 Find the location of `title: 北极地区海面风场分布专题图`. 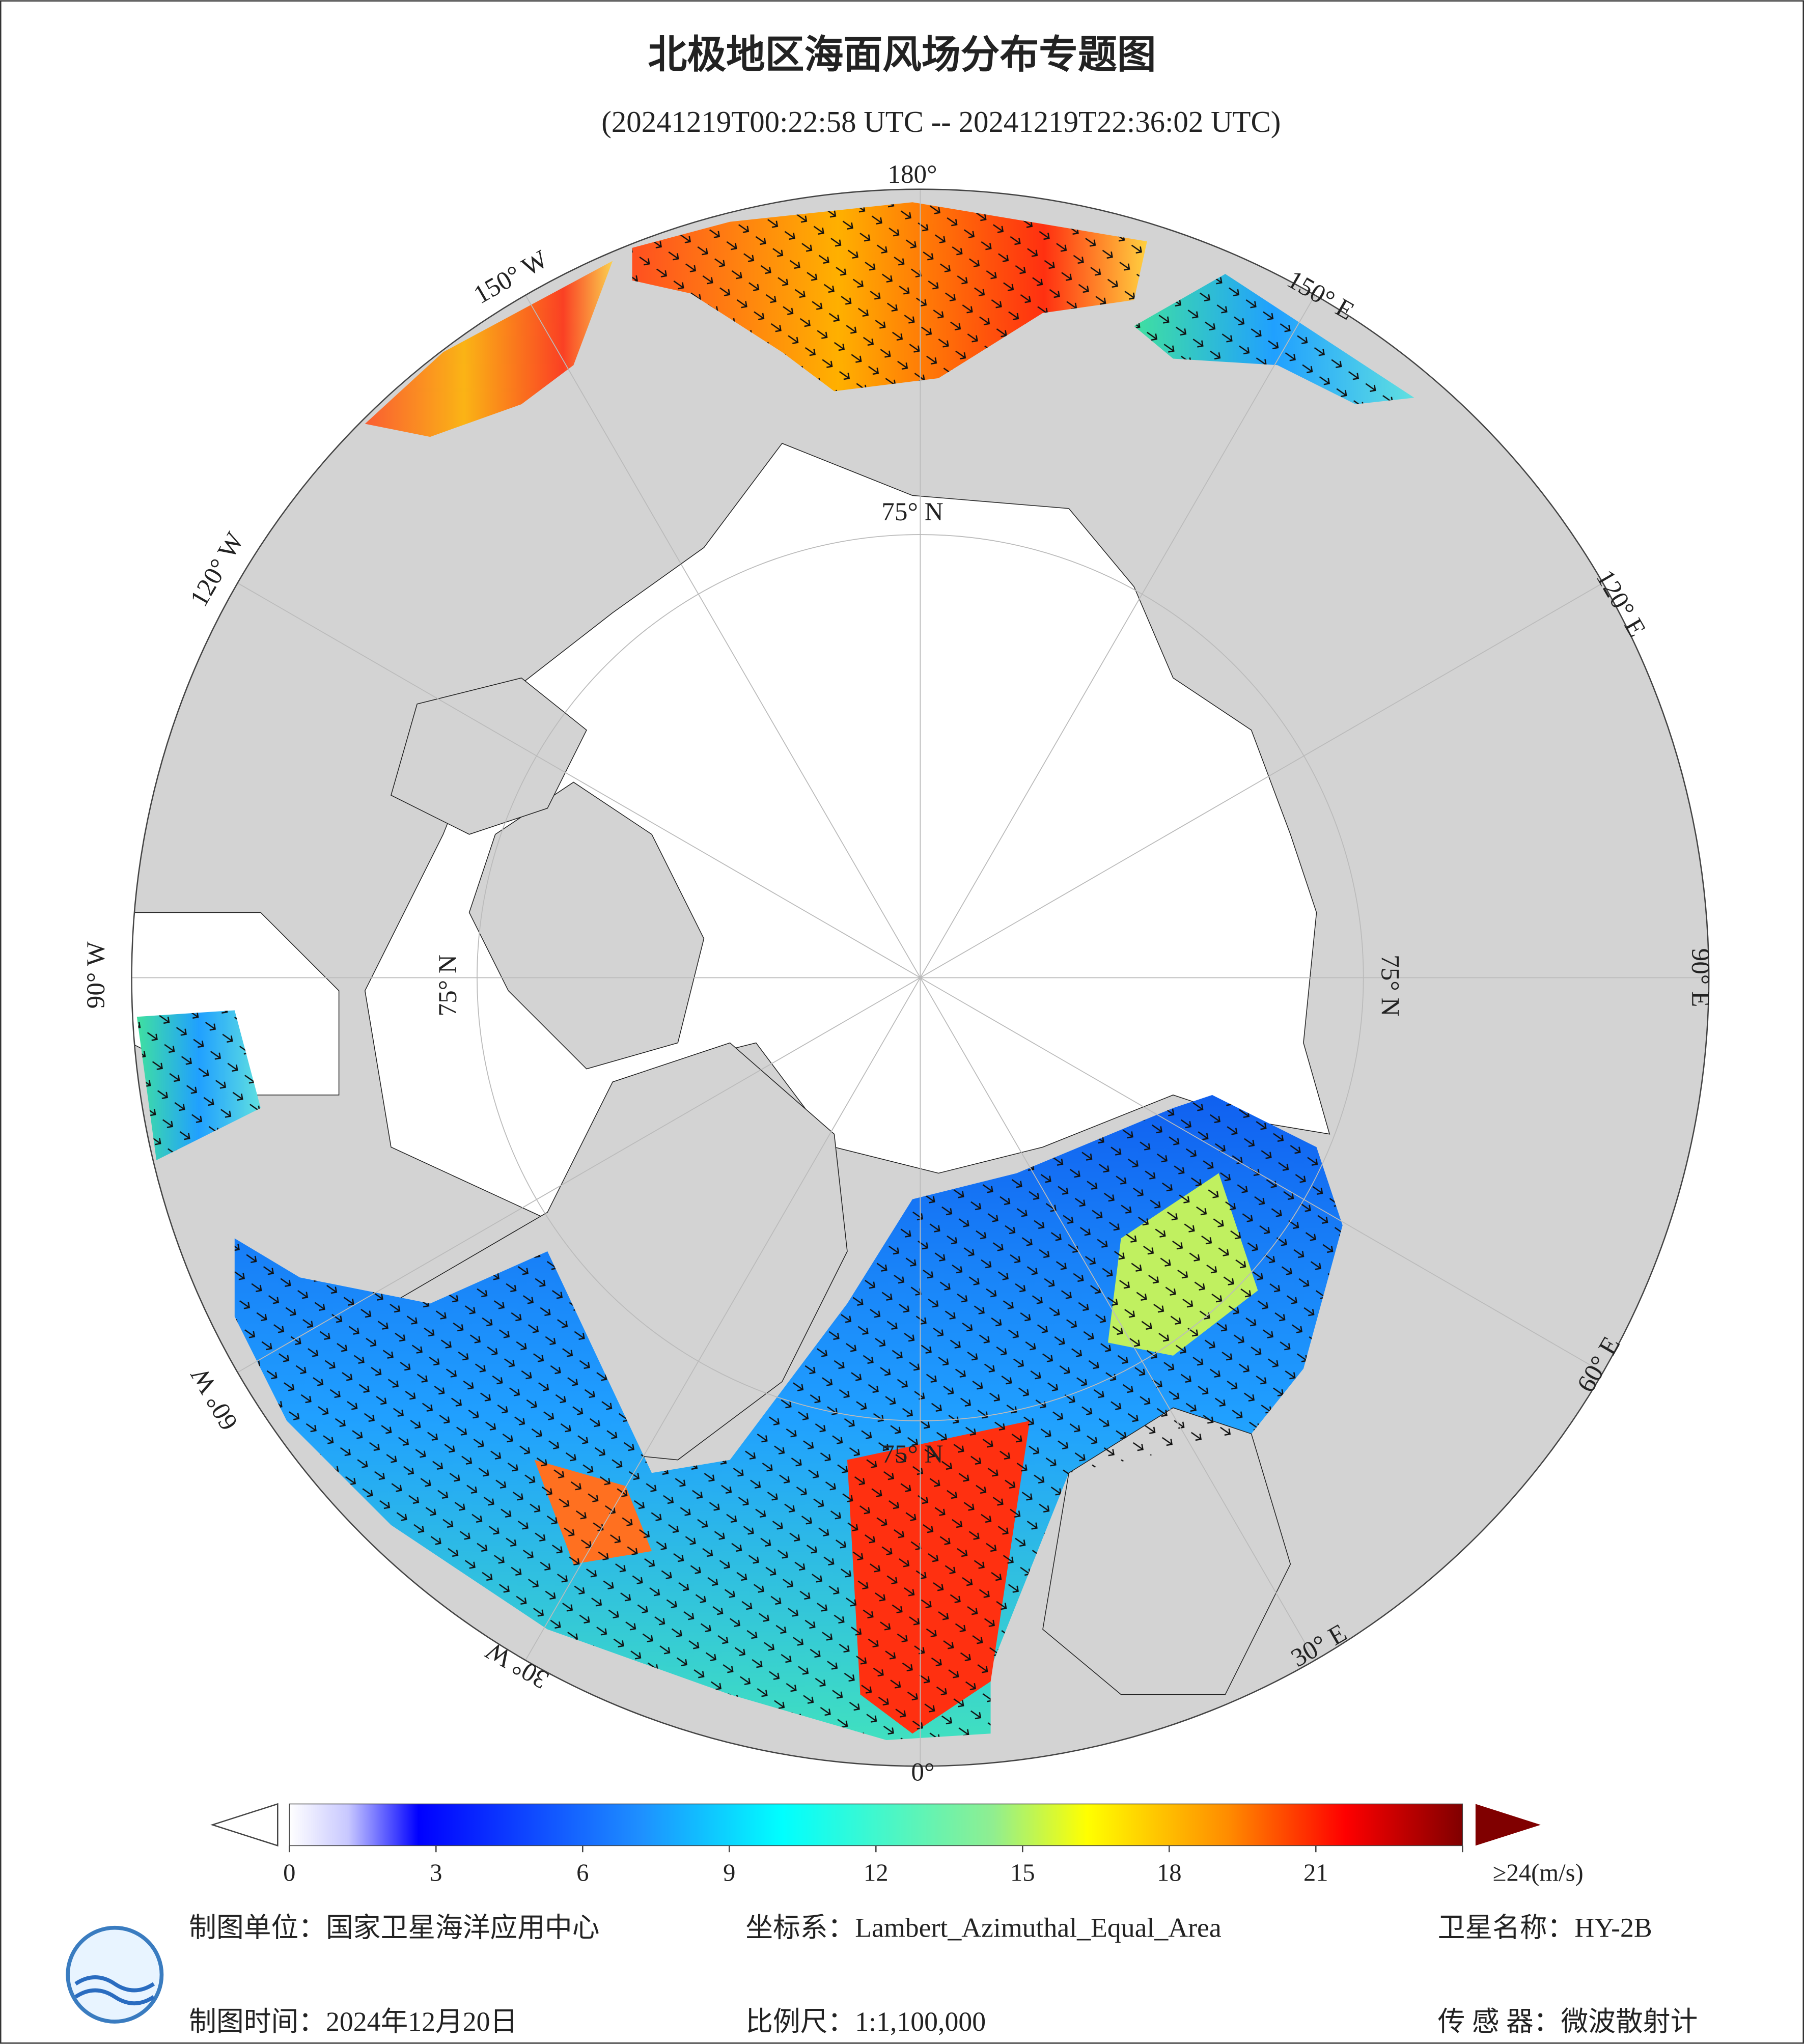

title: 北极地区海面风场分布专题图 is located at coordinates (902, 55).